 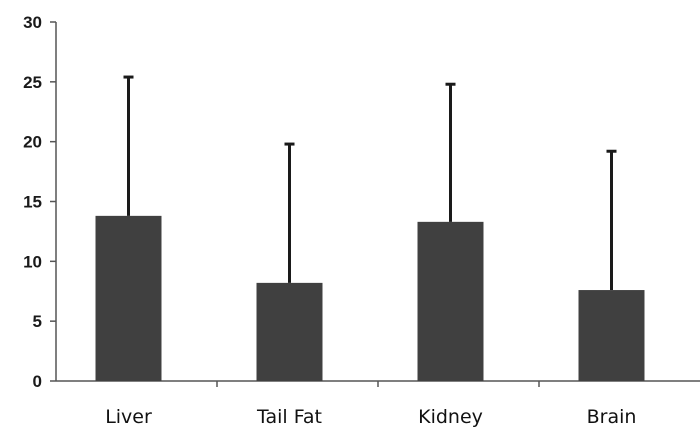 I want to click on y-tick-label: 0, so click(x=37, y=381).